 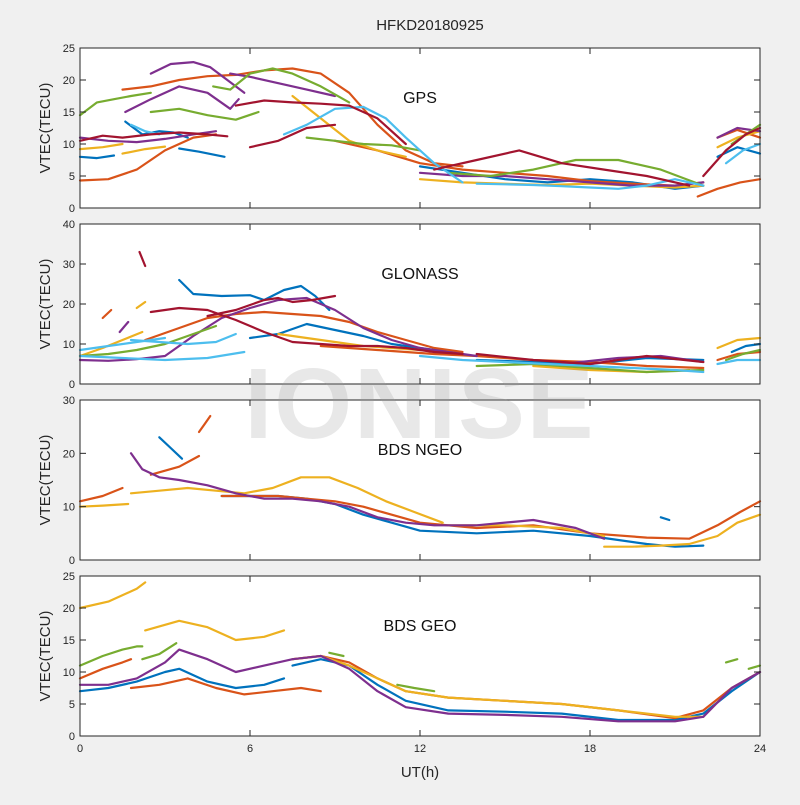 What do you see at coordinates (420, 772) in the screenshot?
I see `x-axis-label: UT(h)` at bounding box center [420, 772].